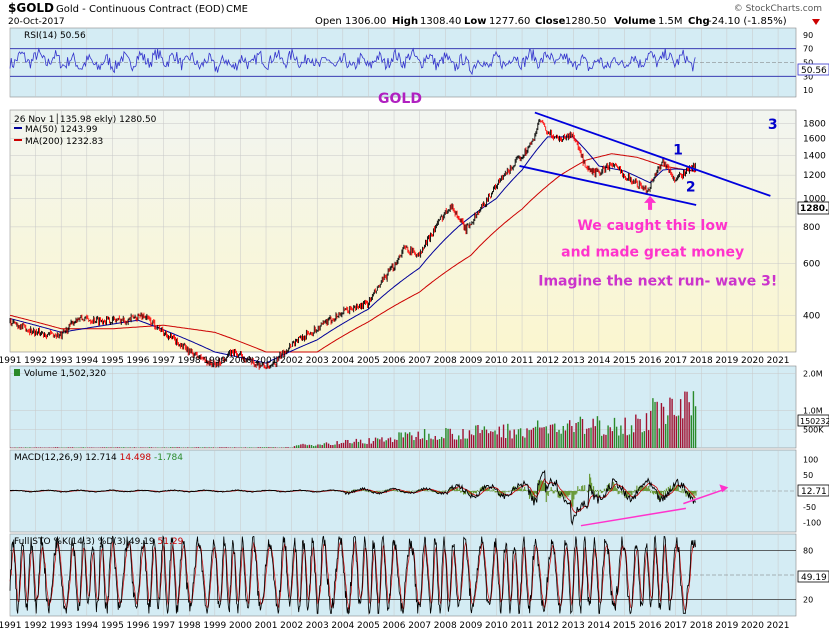 The height and width of the screenshot is (632, 829). Describe the element at coordinates (31, 8) in the screenshot. I see `symbol: $GOLD` at that location.